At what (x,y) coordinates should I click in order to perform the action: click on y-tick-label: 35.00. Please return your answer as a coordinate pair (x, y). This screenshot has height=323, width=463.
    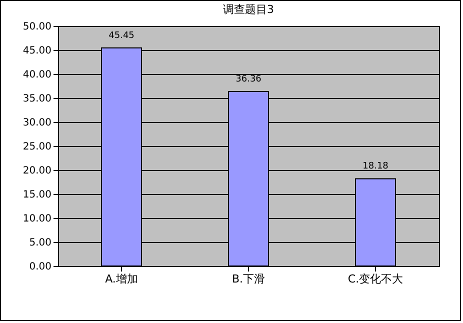
    Looking at the image, I should click on (37, 99).